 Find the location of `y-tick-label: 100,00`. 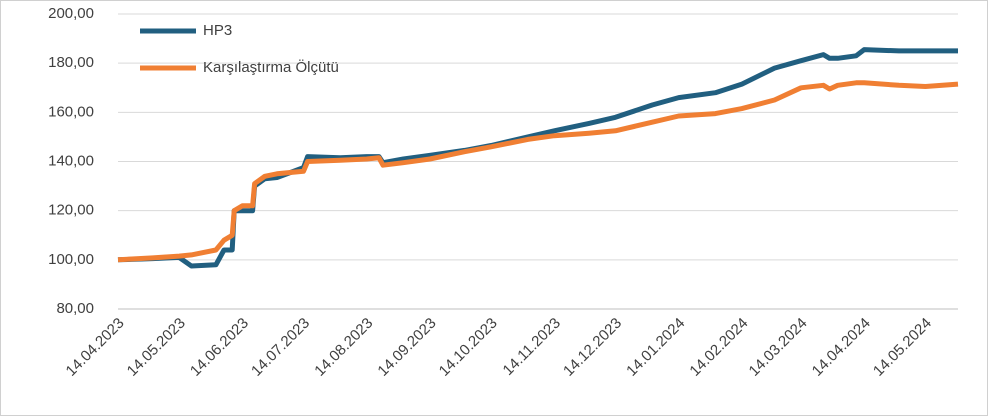

y-tick-label: 100,00 is located at coordinates (71, 259).